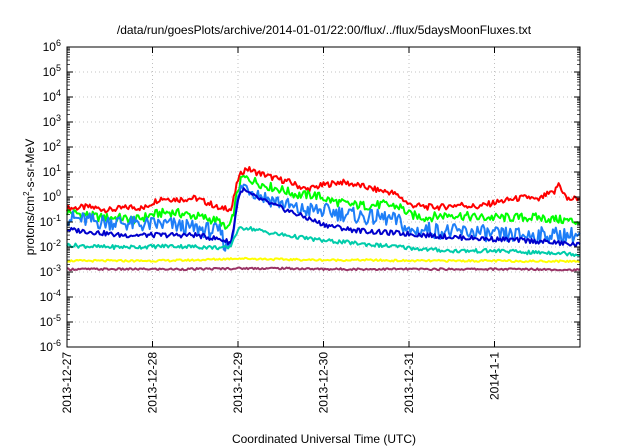 The width and height of the screenshot is (640, 448). I want to click on y-tick-label: 10⁻¹, so click(50, 221).